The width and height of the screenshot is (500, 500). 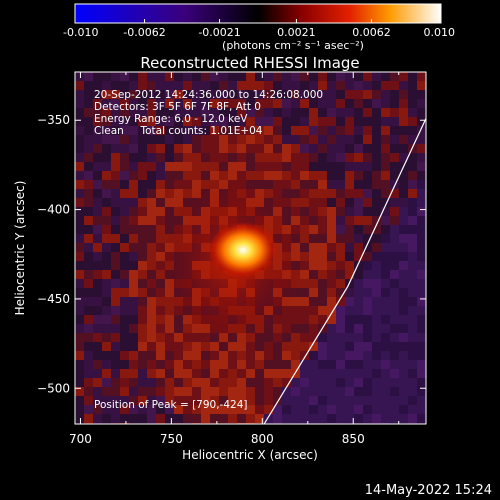 I want to click on annotation-energy-range: Energy Range: 6.0 - 12.0 keV, so click(x=171, y=119).